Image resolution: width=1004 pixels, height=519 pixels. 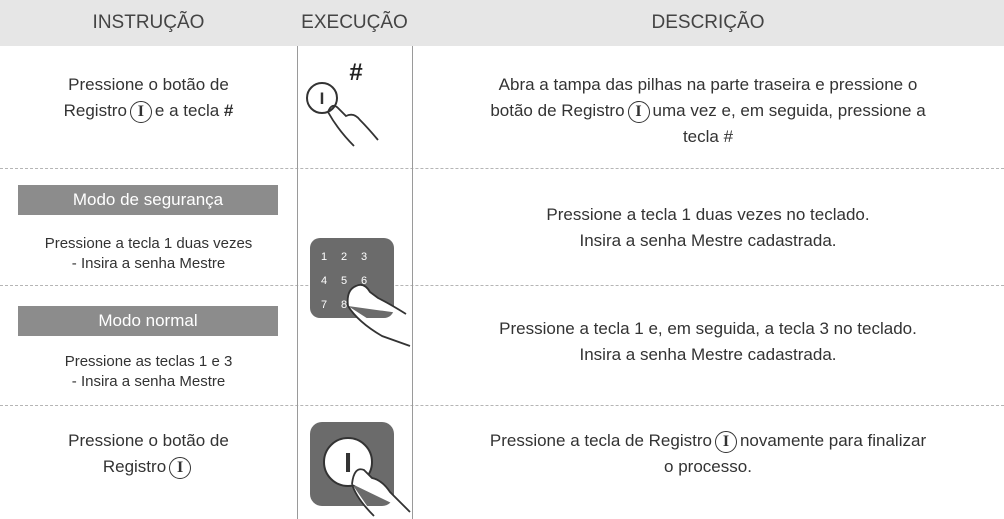 What do you see at coordinates (364, 257) in the screenshot?
I see `key: 3` at bounding box center [364, 257].